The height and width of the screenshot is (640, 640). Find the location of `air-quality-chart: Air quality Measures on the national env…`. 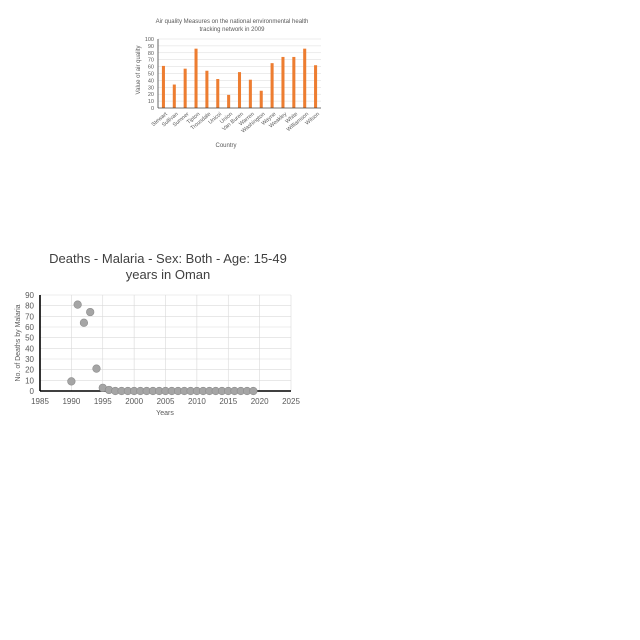

air-quality-chart: Air quality Measures on the national env… is located at coordinates (228, 84).